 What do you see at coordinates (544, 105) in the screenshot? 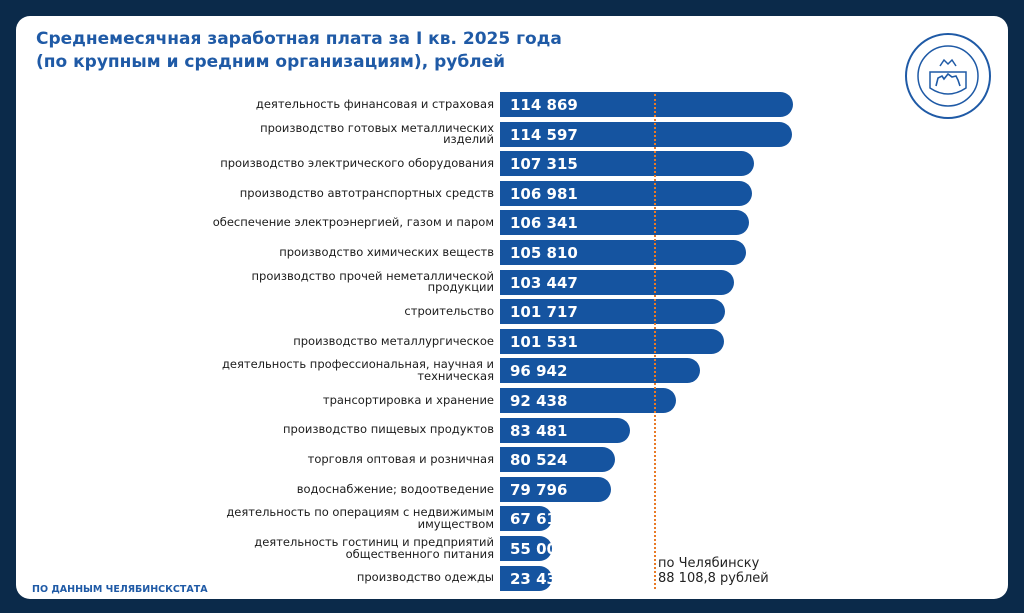
I see `bar-value-label: 114 869` at bounding box center [544, 105].